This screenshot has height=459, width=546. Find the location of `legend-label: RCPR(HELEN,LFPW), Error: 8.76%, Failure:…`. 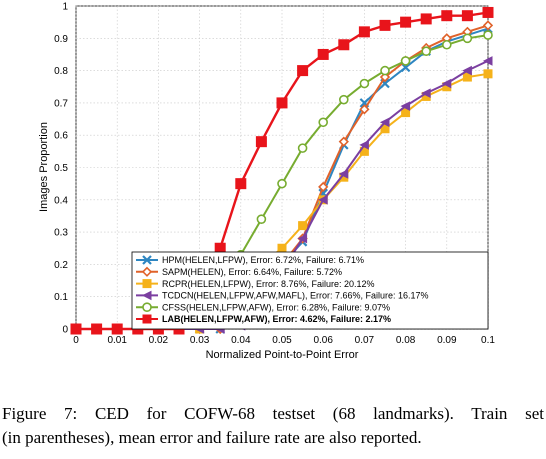

legend-label: RCPR(HELEN,LFPW), Error: 8.76%, Failure:… is located at coordinates (268, 284).